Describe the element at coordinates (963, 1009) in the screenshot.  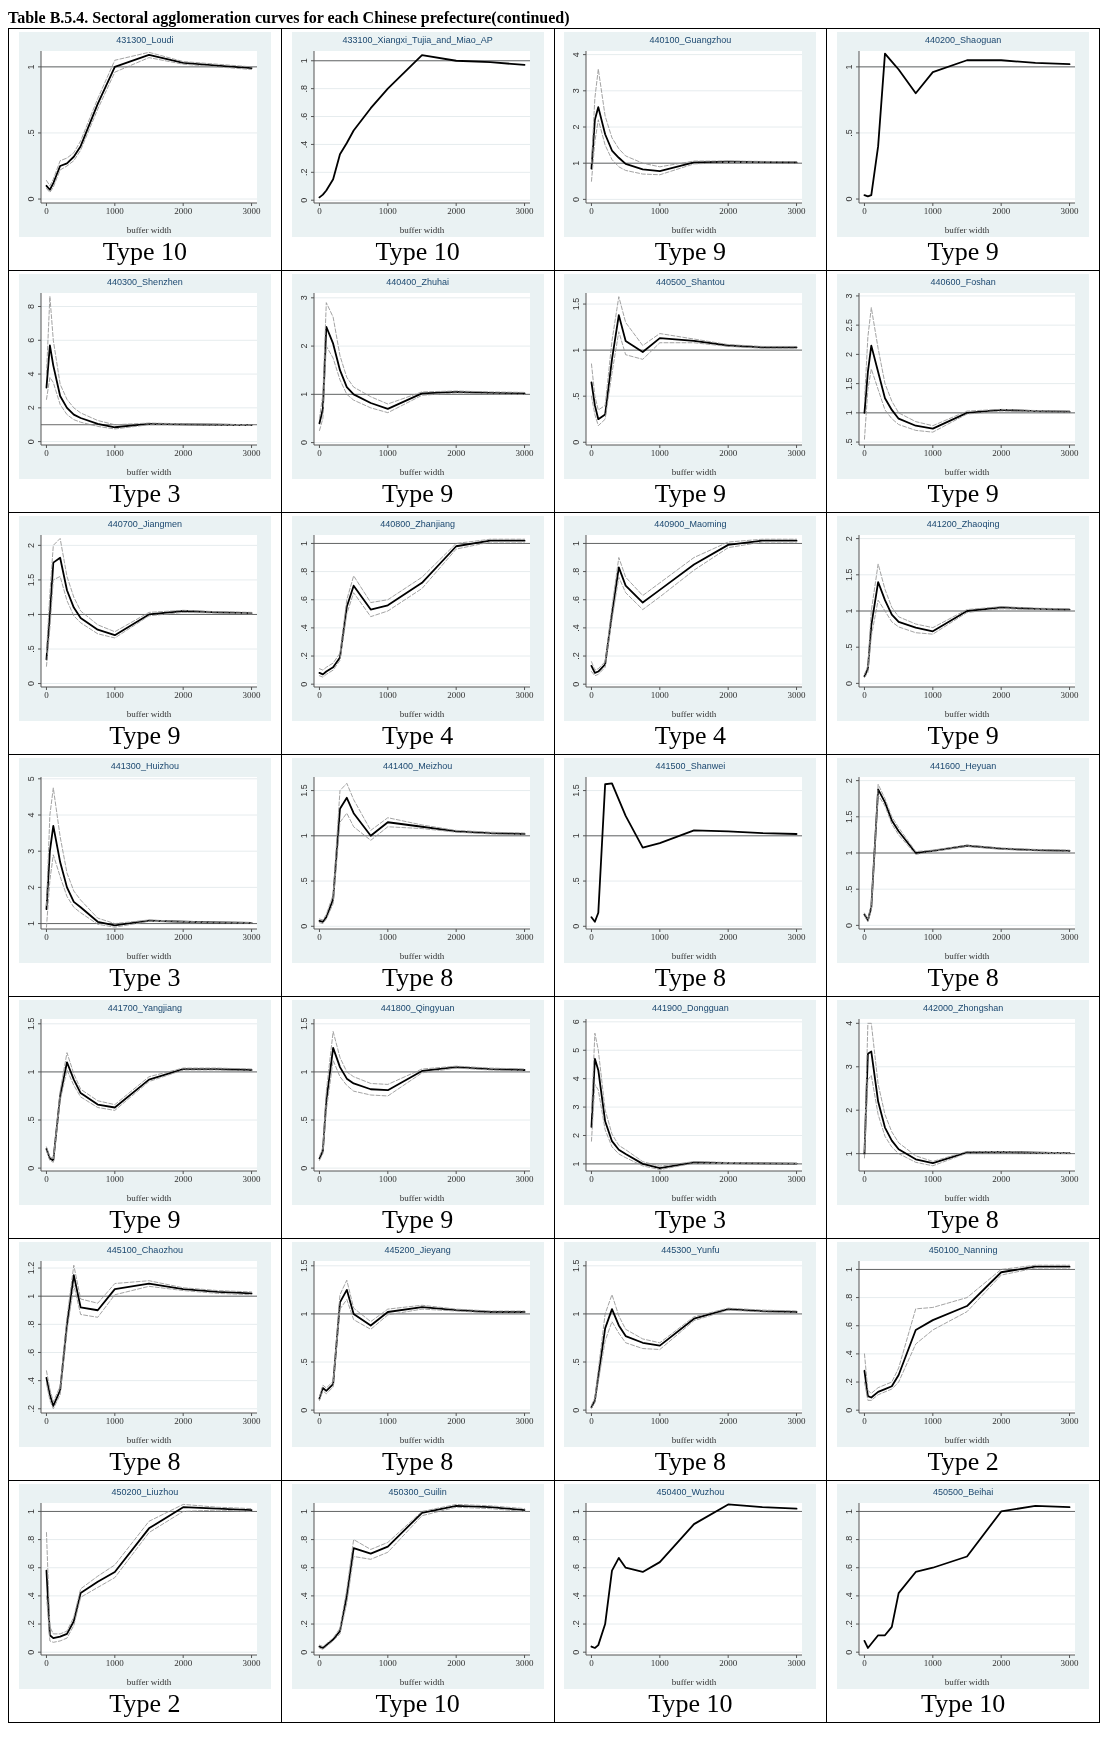
I see `chart-title: 442000_Zhongshan` at that location.